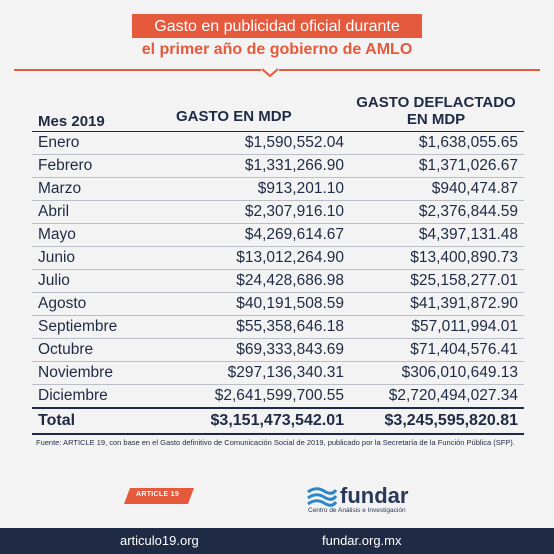 The image size is (554, 554). I want to click on table-row: Junio $13,012,264.90 $13,400,890.73, so click(278, 258).